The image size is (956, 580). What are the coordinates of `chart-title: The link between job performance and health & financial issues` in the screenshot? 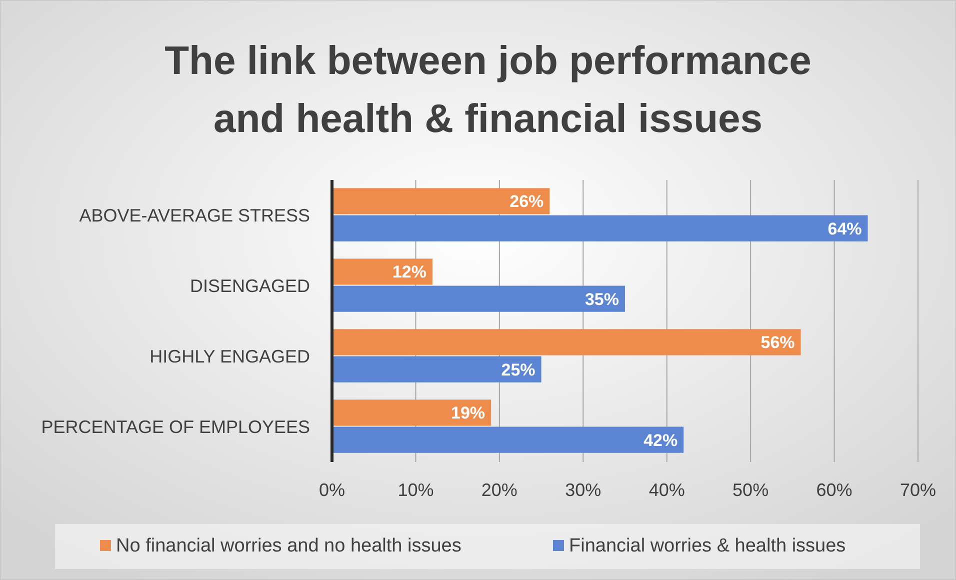 It's located at (488, 90).